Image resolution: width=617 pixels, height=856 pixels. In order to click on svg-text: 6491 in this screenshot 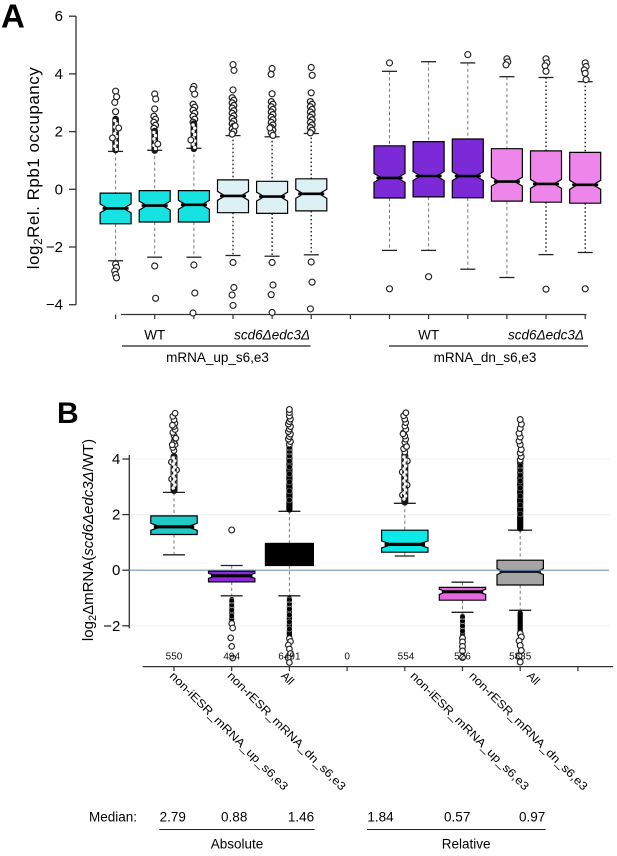, I will do `click(289, 657)`.